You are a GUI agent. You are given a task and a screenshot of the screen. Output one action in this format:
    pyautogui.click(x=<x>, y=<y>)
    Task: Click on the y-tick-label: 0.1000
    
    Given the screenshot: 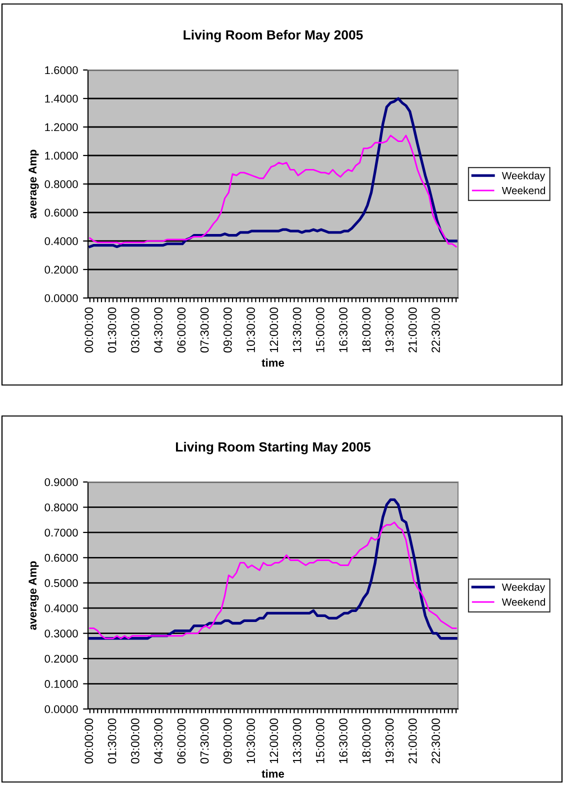 What is the action you would take?
    pyautogui.click(x=61, y=684)
    